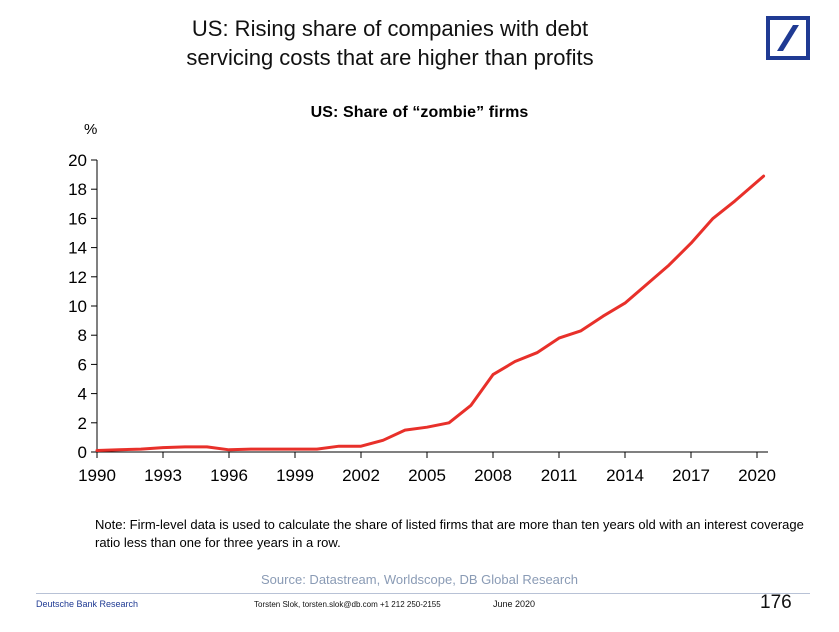  Describe the element at coordinates (97, 475) in the screenshot. I see `x-tick-label: 1990` at that location.